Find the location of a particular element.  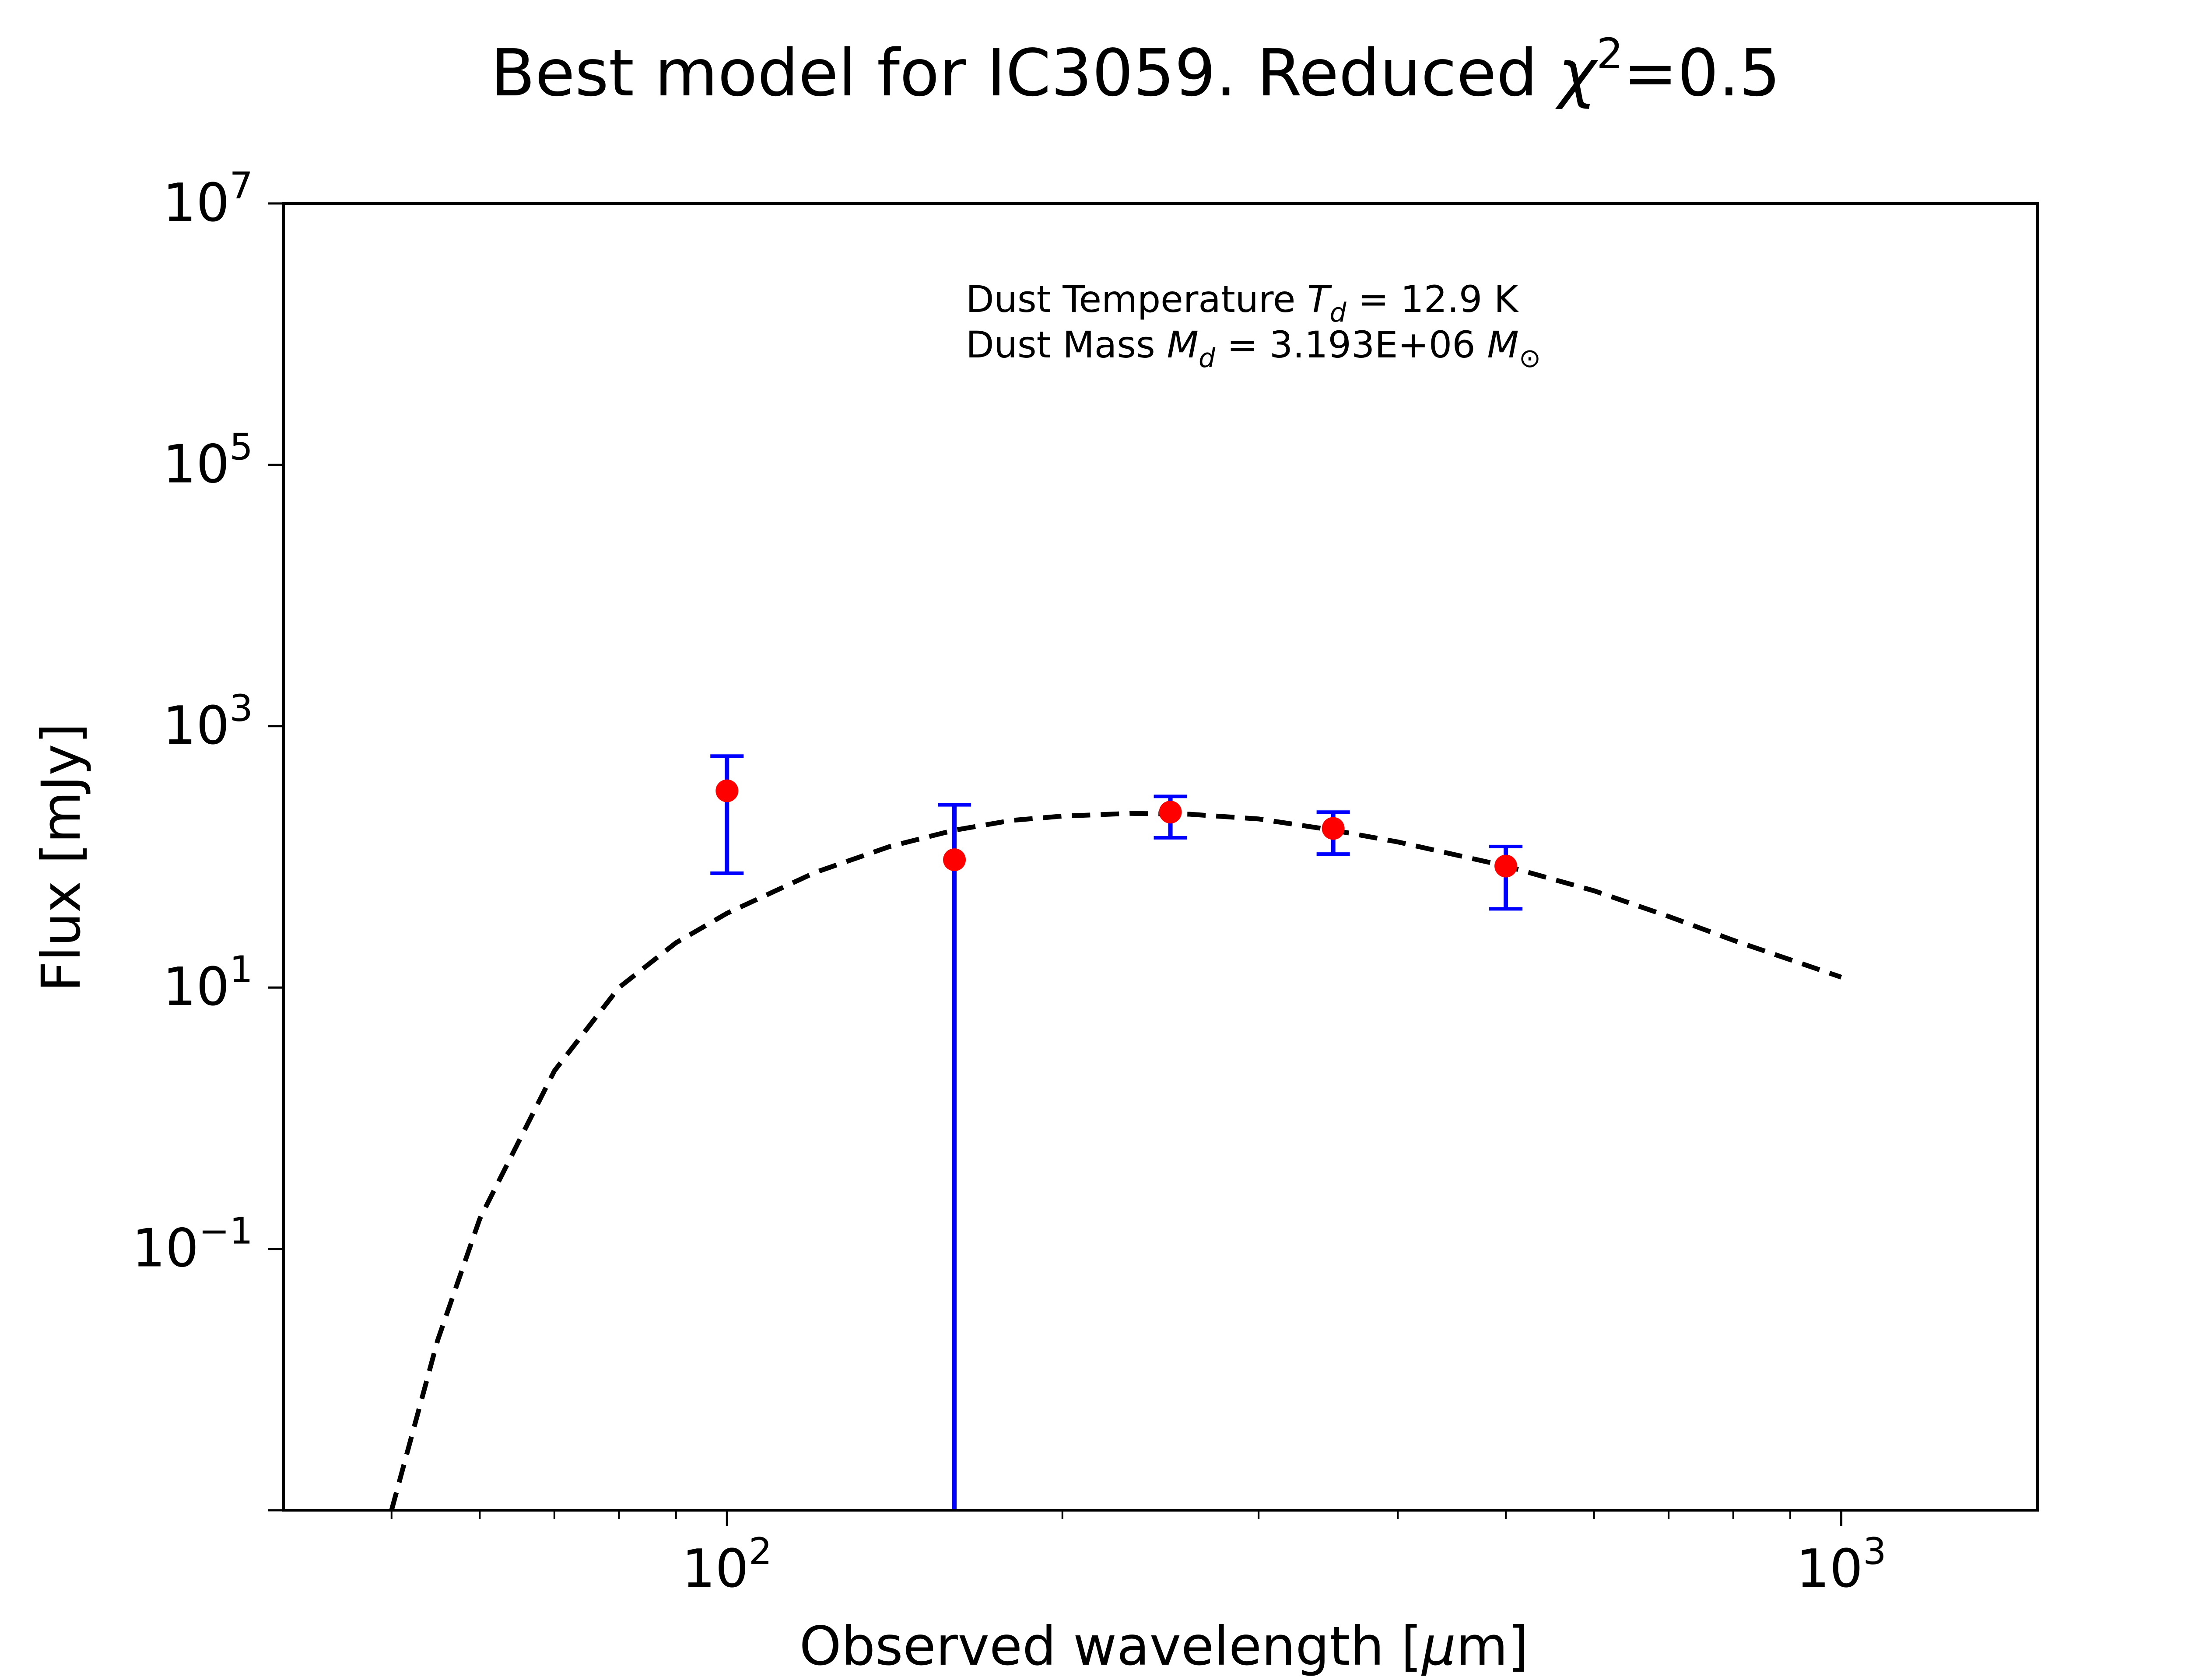

dust-temperature-annotation: Dust Temperature Td = 12.9 K is located at coordinates (1242, 303).